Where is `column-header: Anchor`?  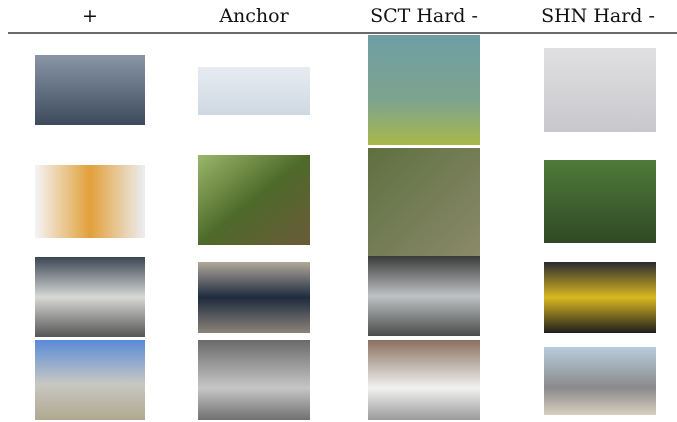 column-header: Anchor is located at coordinates (253, 16).